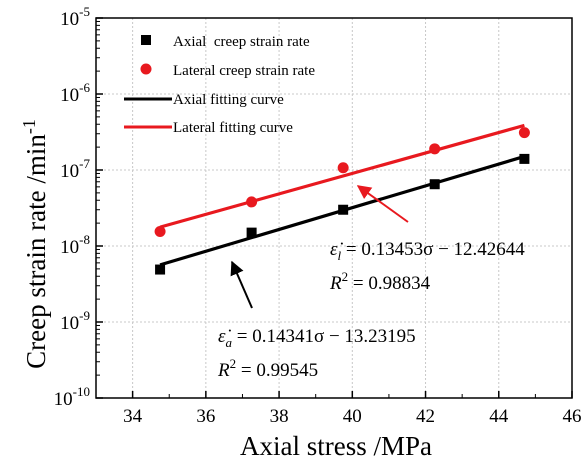  I want to click on x-axis-title: Axial stress /MPa, so click(336, 446).